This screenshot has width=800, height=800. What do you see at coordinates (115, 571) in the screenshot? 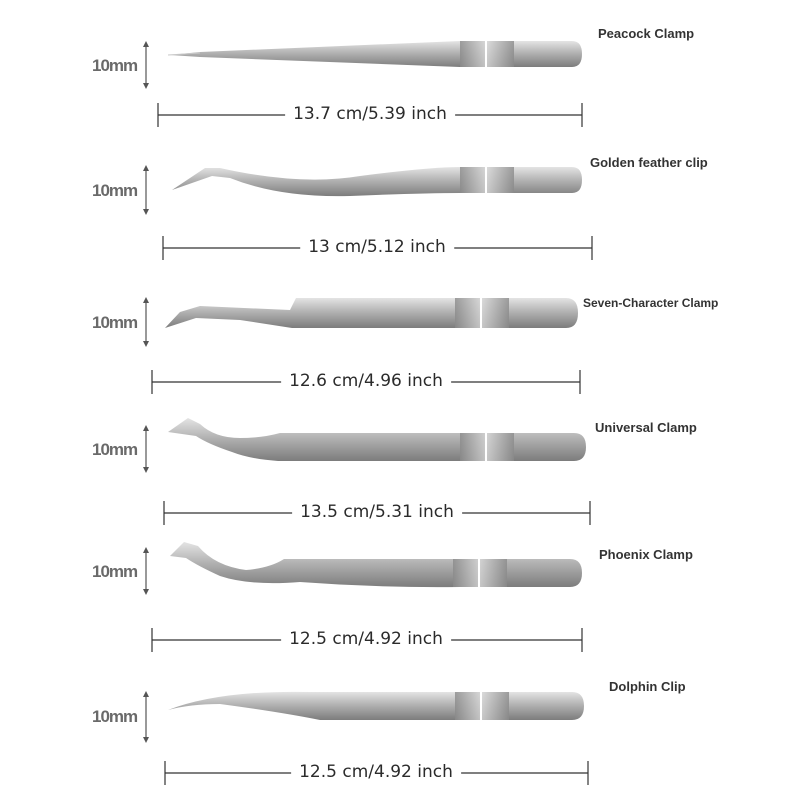
I see `height-label-5: 10mm` at bounding box center [115, 571].